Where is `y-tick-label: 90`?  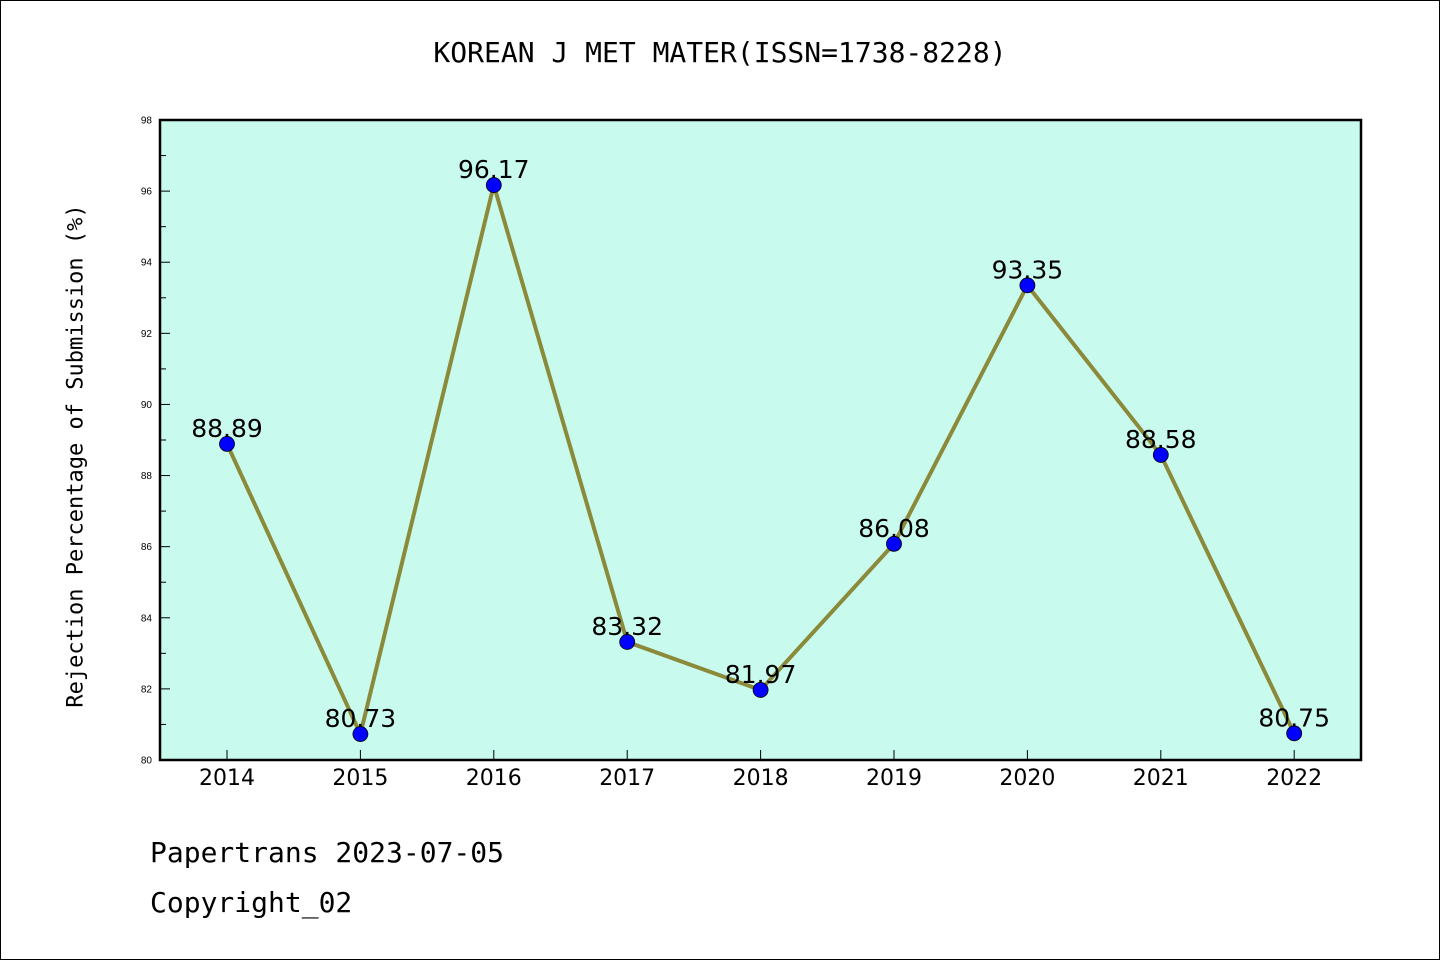 y-tick-label: 90 is located at coordinates (147, 405).